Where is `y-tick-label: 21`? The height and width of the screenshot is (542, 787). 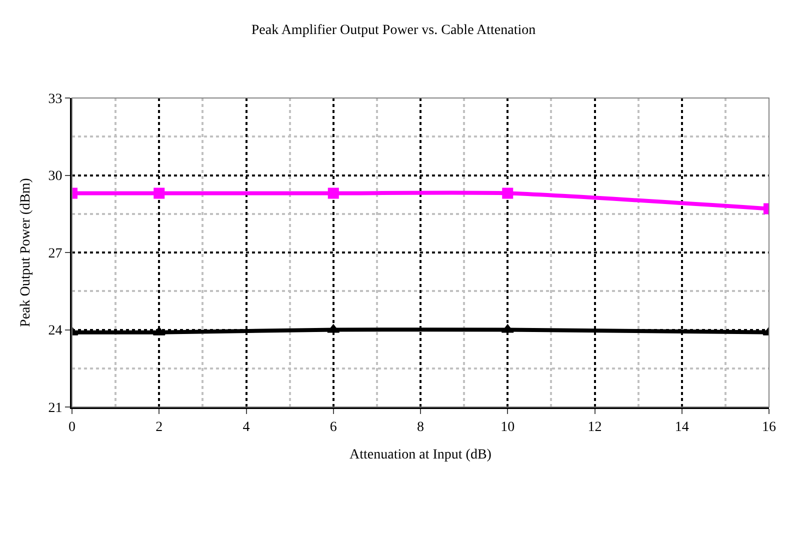
y-tick-label: 21 is located at coordinates (55, 408).